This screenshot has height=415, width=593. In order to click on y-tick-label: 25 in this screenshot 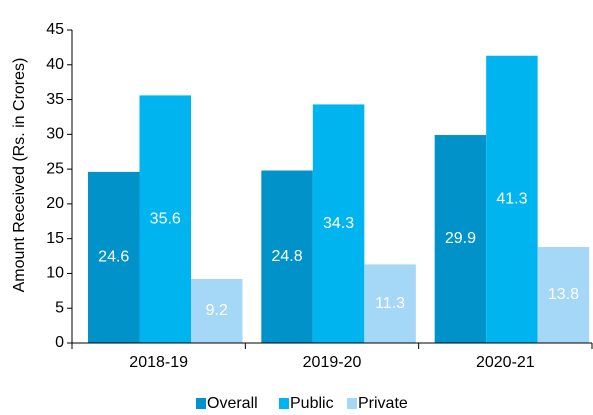, I will do `click(55, 168)`.